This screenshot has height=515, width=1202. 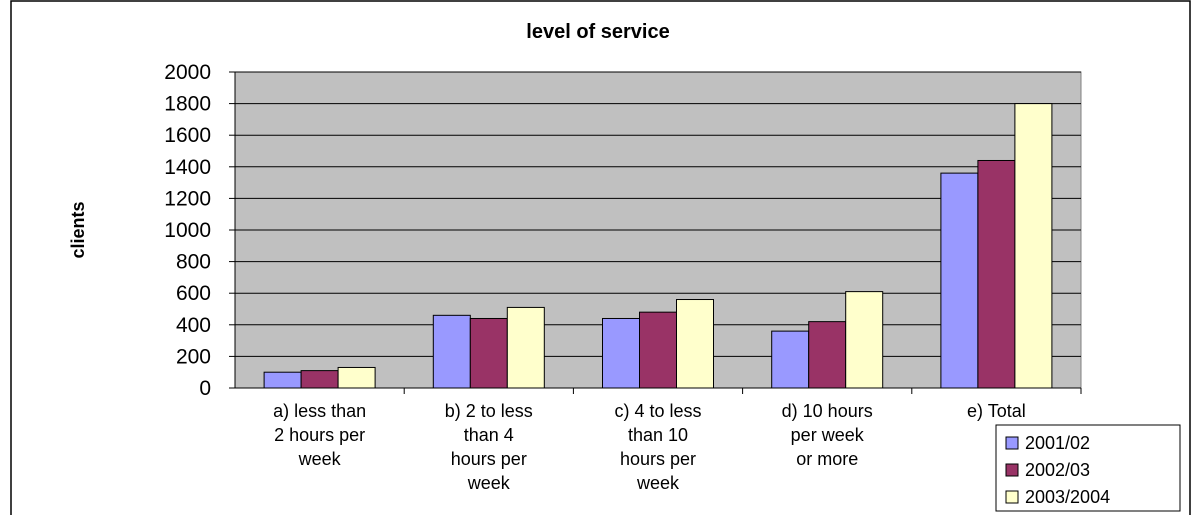 What do you see at coordinates (193, 293) in the screenshot?
I see `y-tick-label: 600` at bounding box center [193, 293].